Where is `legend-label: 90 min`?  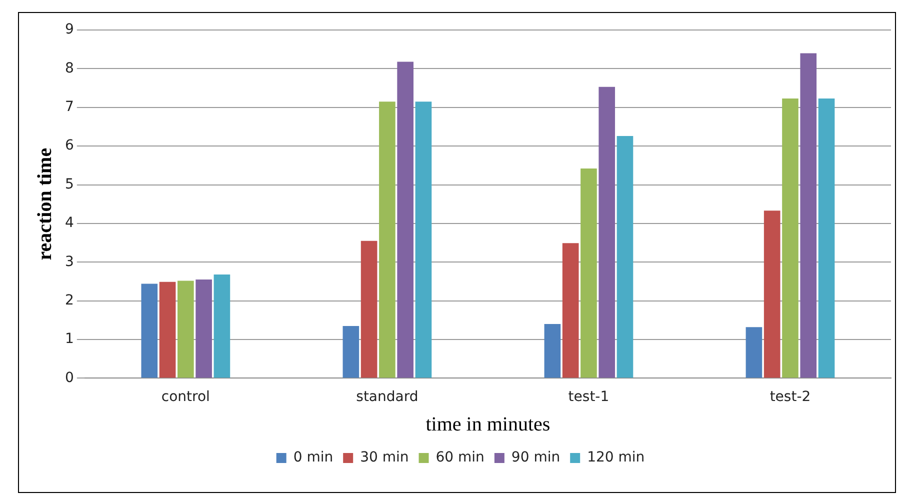
legend-label: 90 min is located at coordinates (535, 458).